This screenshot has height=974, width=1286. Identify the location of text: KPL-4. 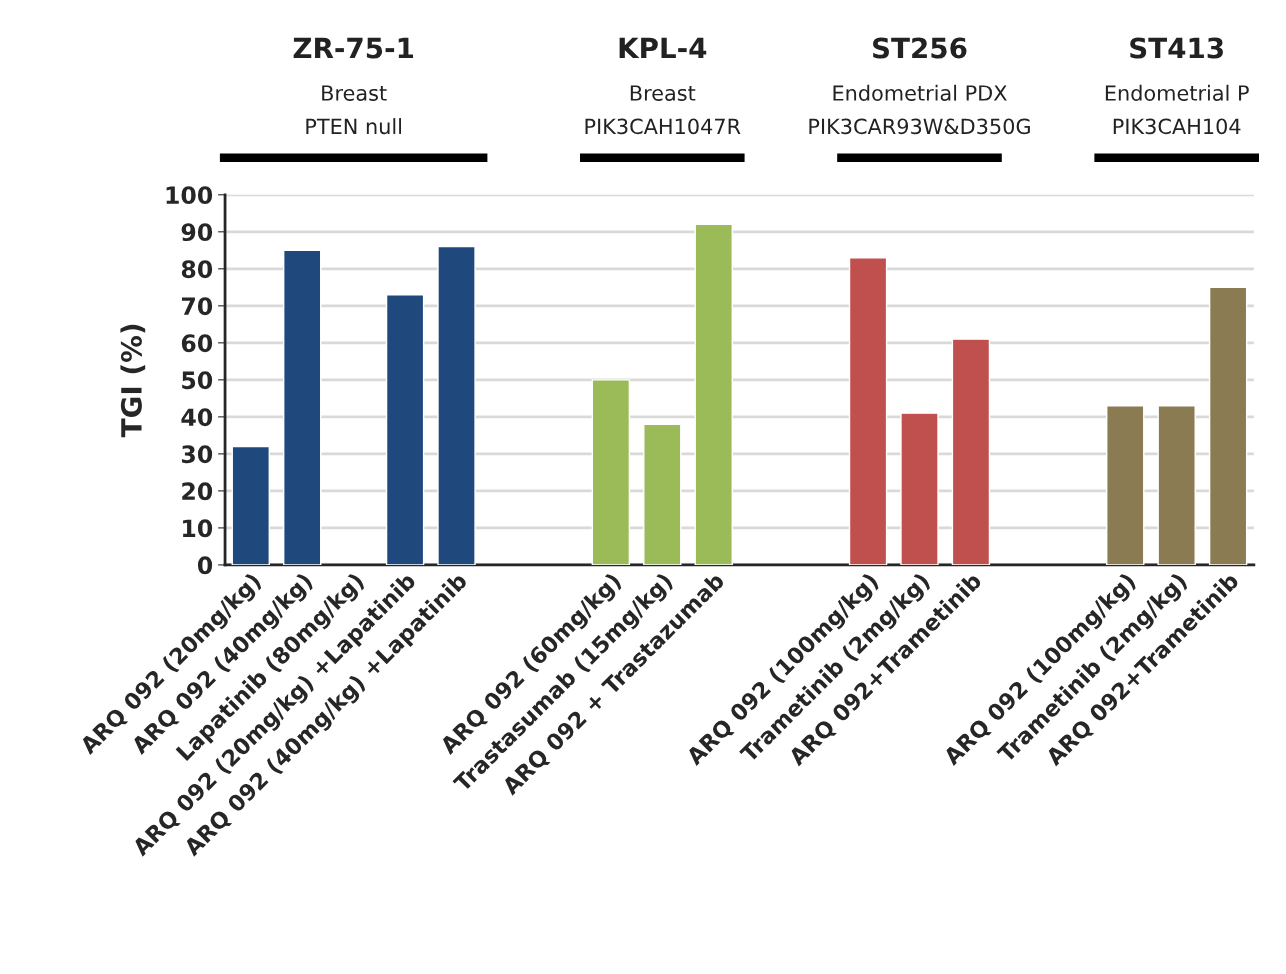
(663, 48).